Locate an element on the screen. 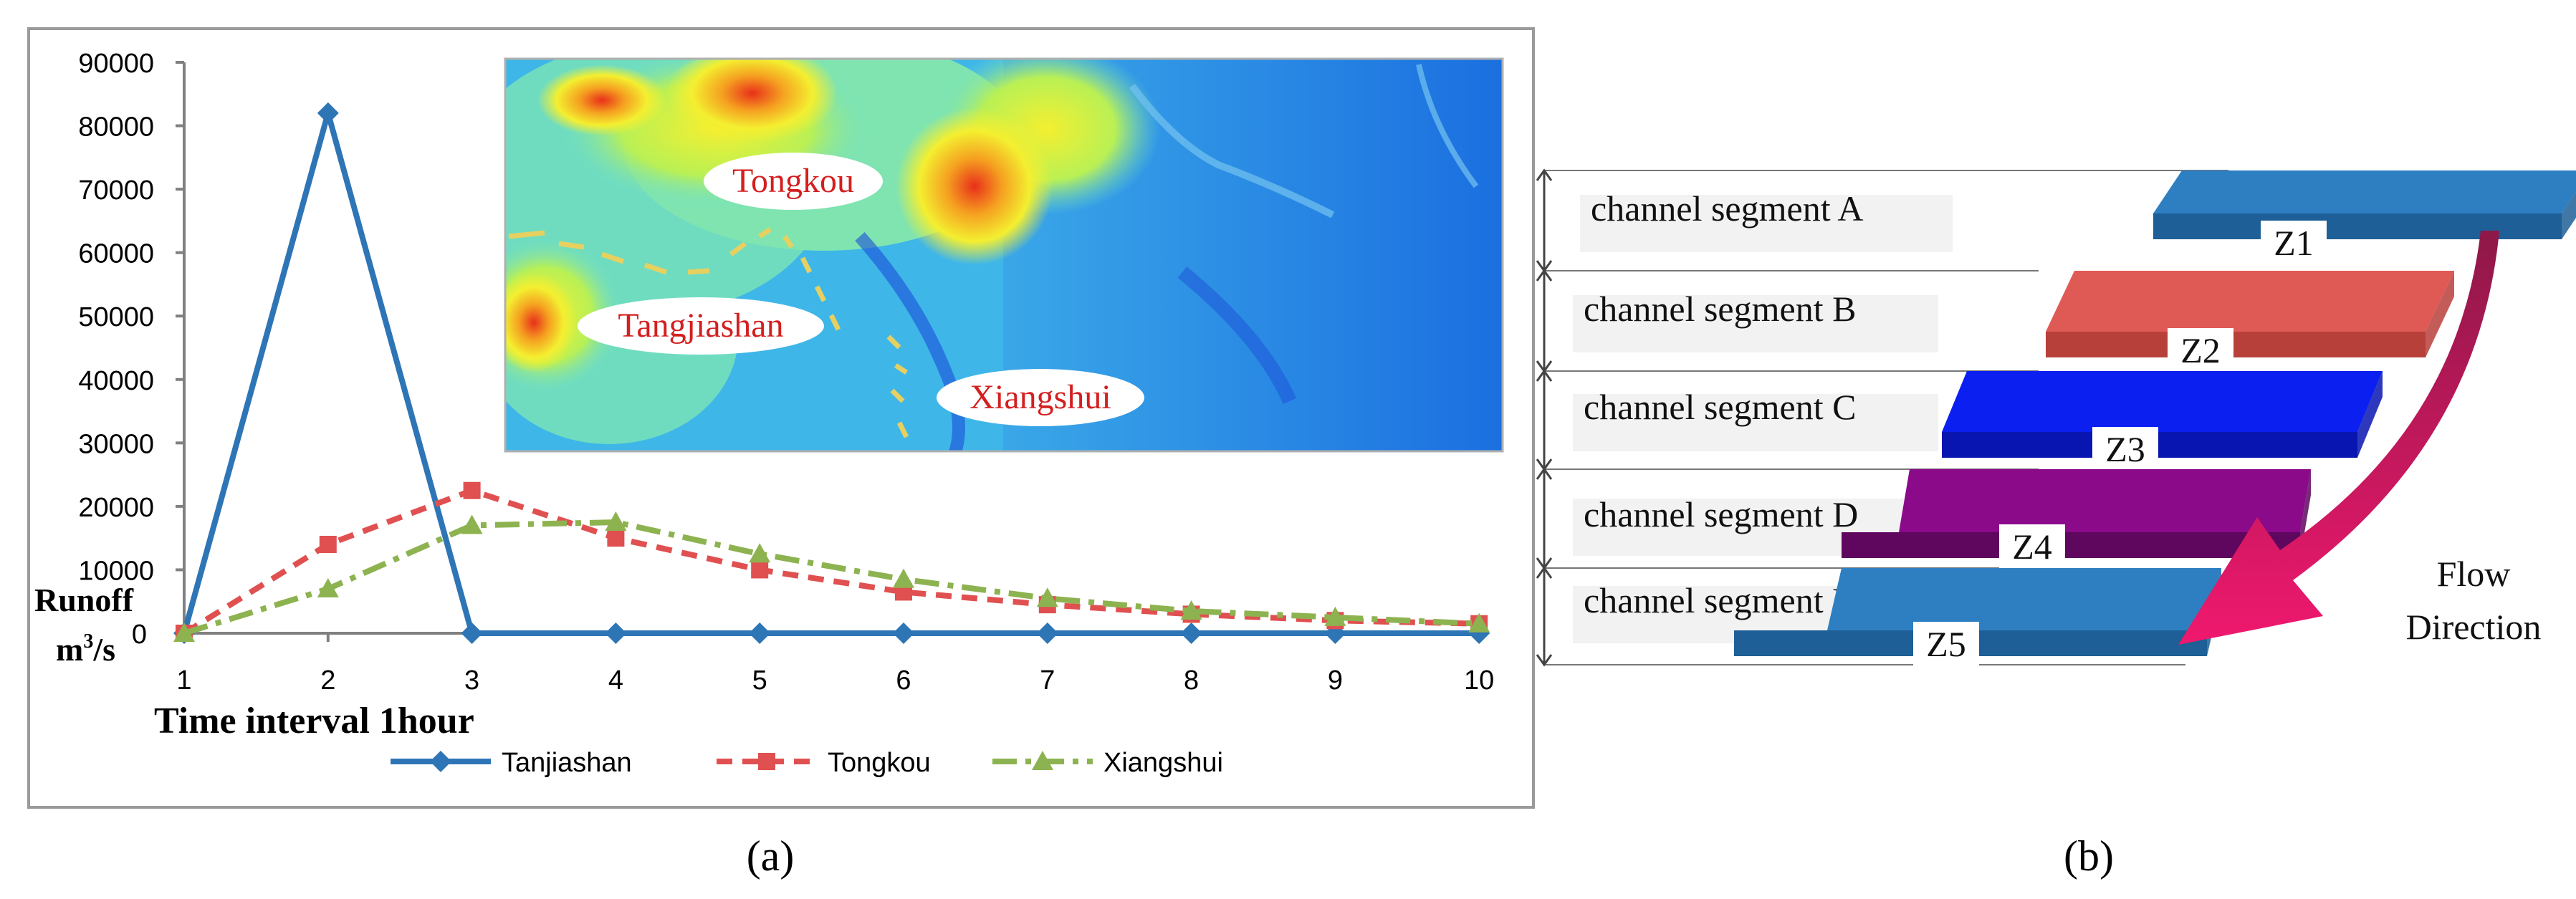  flow-direction-arrow is located at coordinates (2338, 438).